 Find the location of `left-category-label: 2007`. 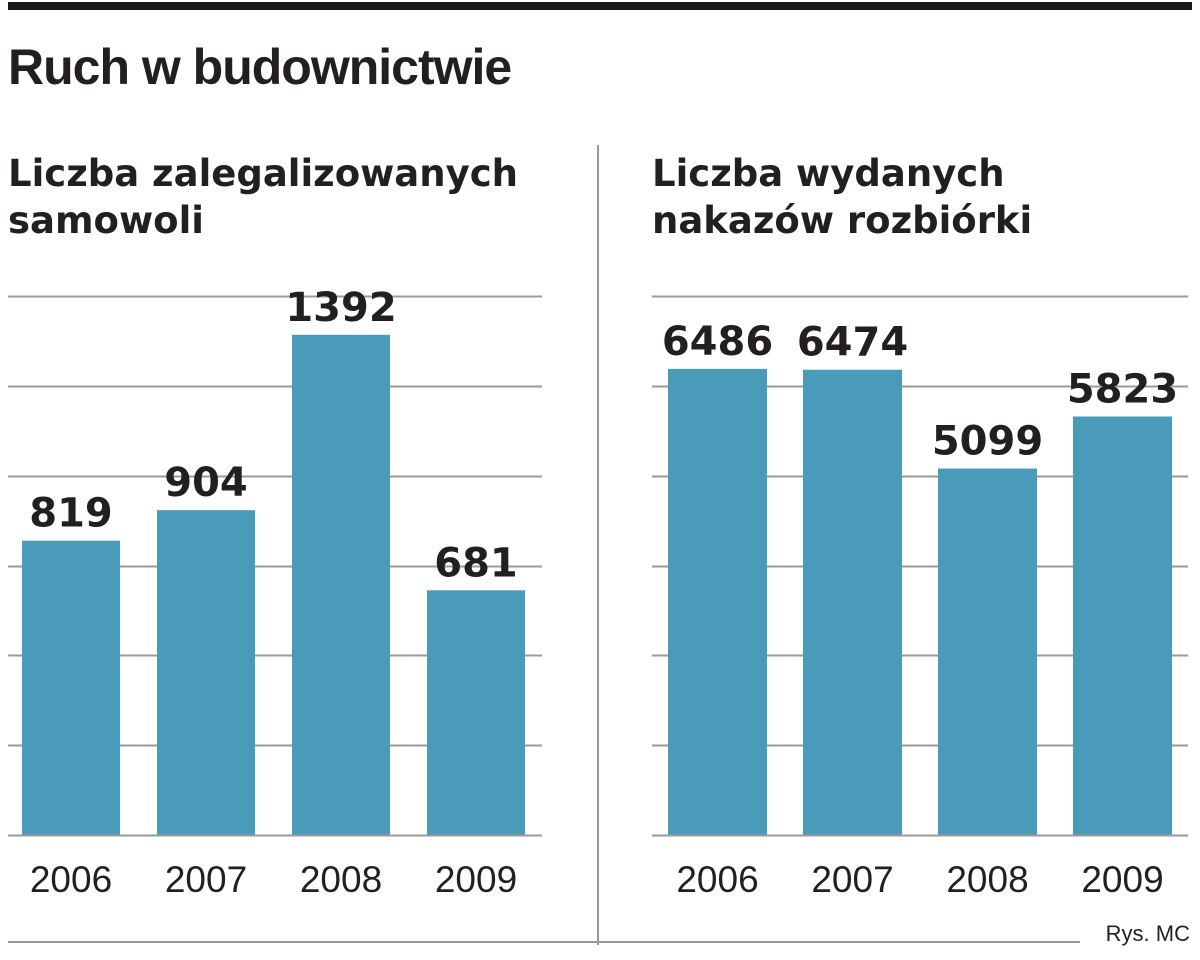

left-category-label: 2007 is located at coordinates (206, 879).